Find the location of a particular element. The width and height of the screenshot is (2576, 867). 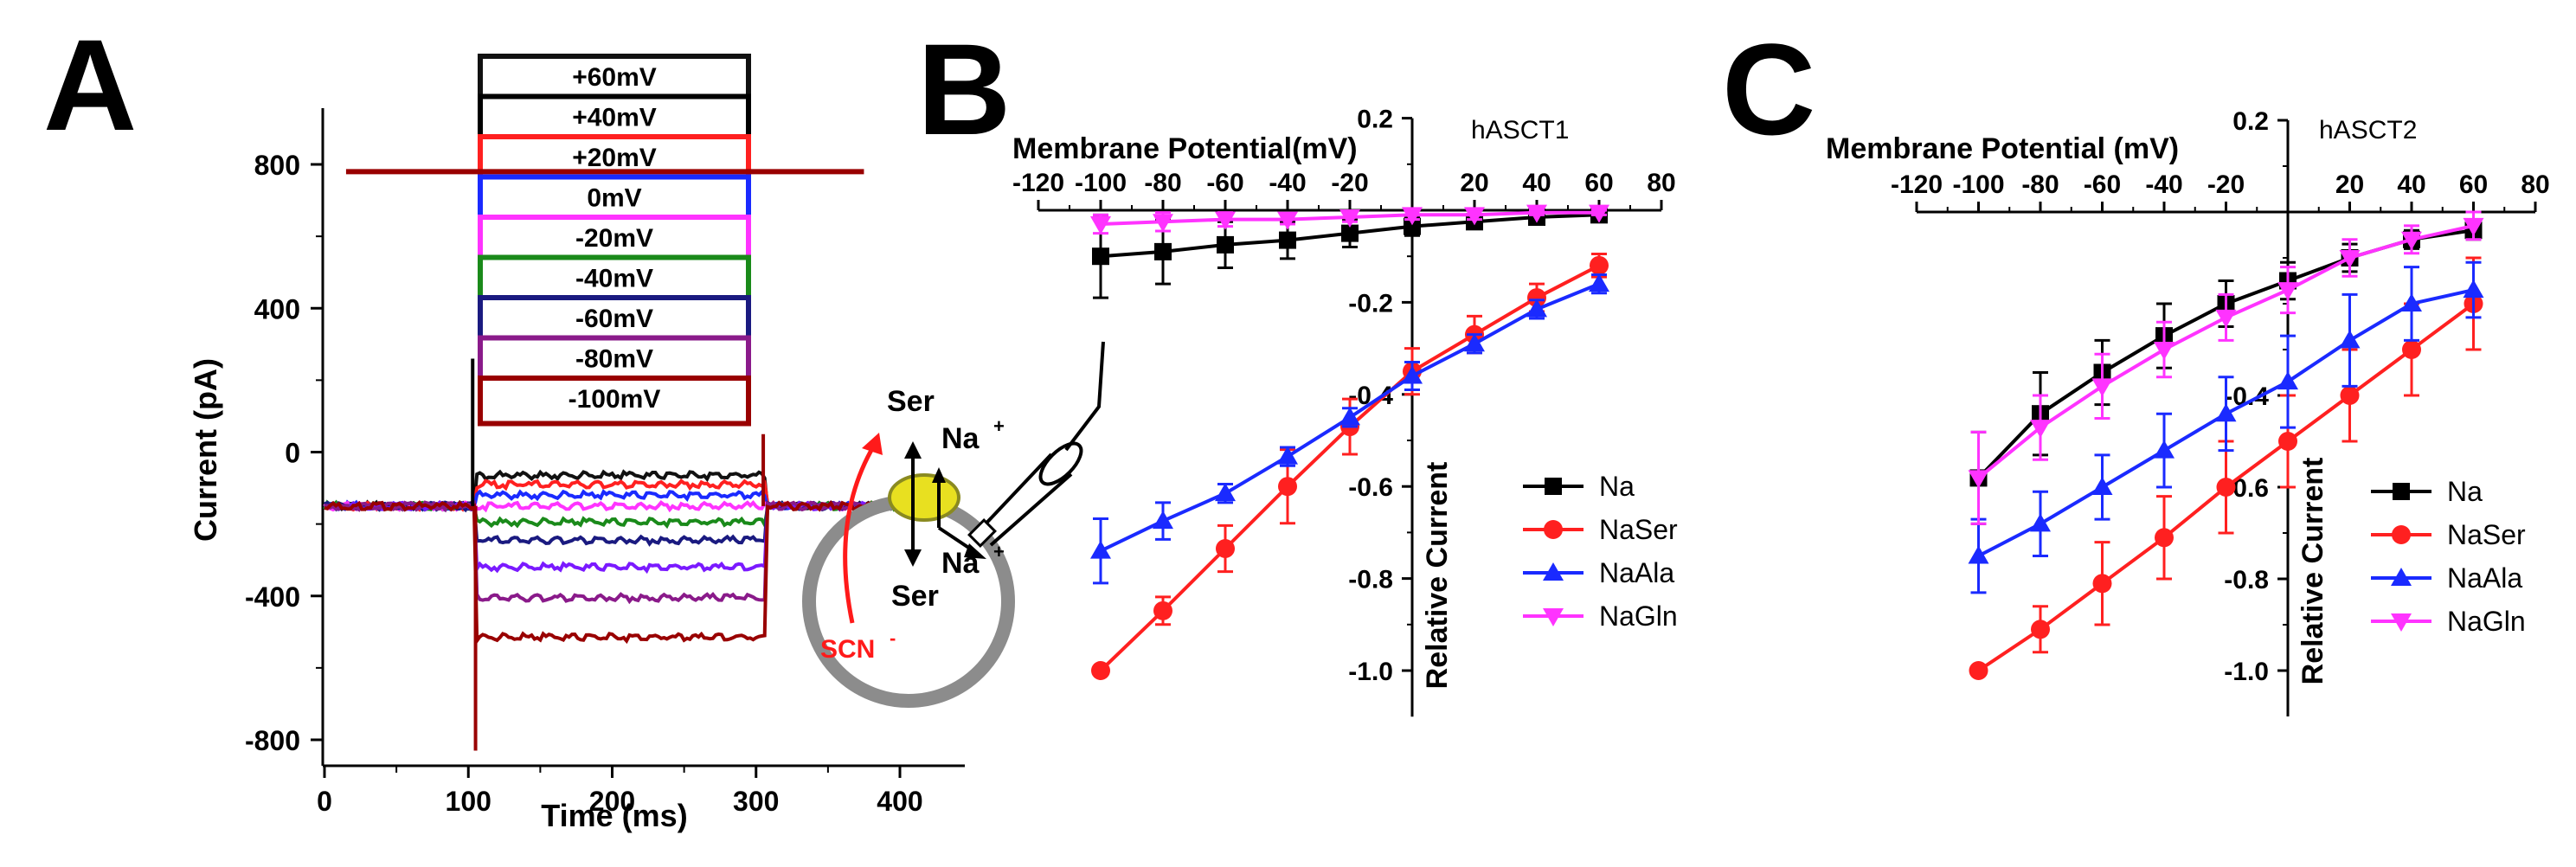

pipette-tip is located at coordinates (982, 533).